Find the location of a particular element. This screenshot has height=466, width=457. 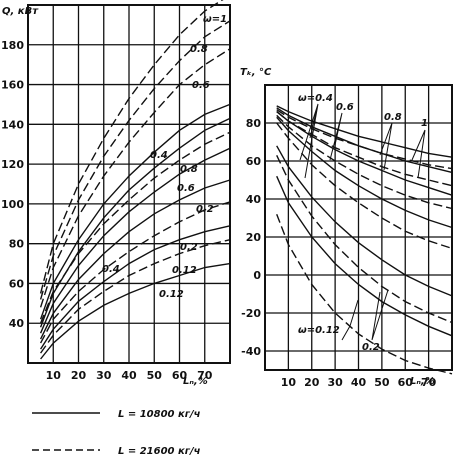

y-tick-label: 160 is located at coordinates (12, 85).